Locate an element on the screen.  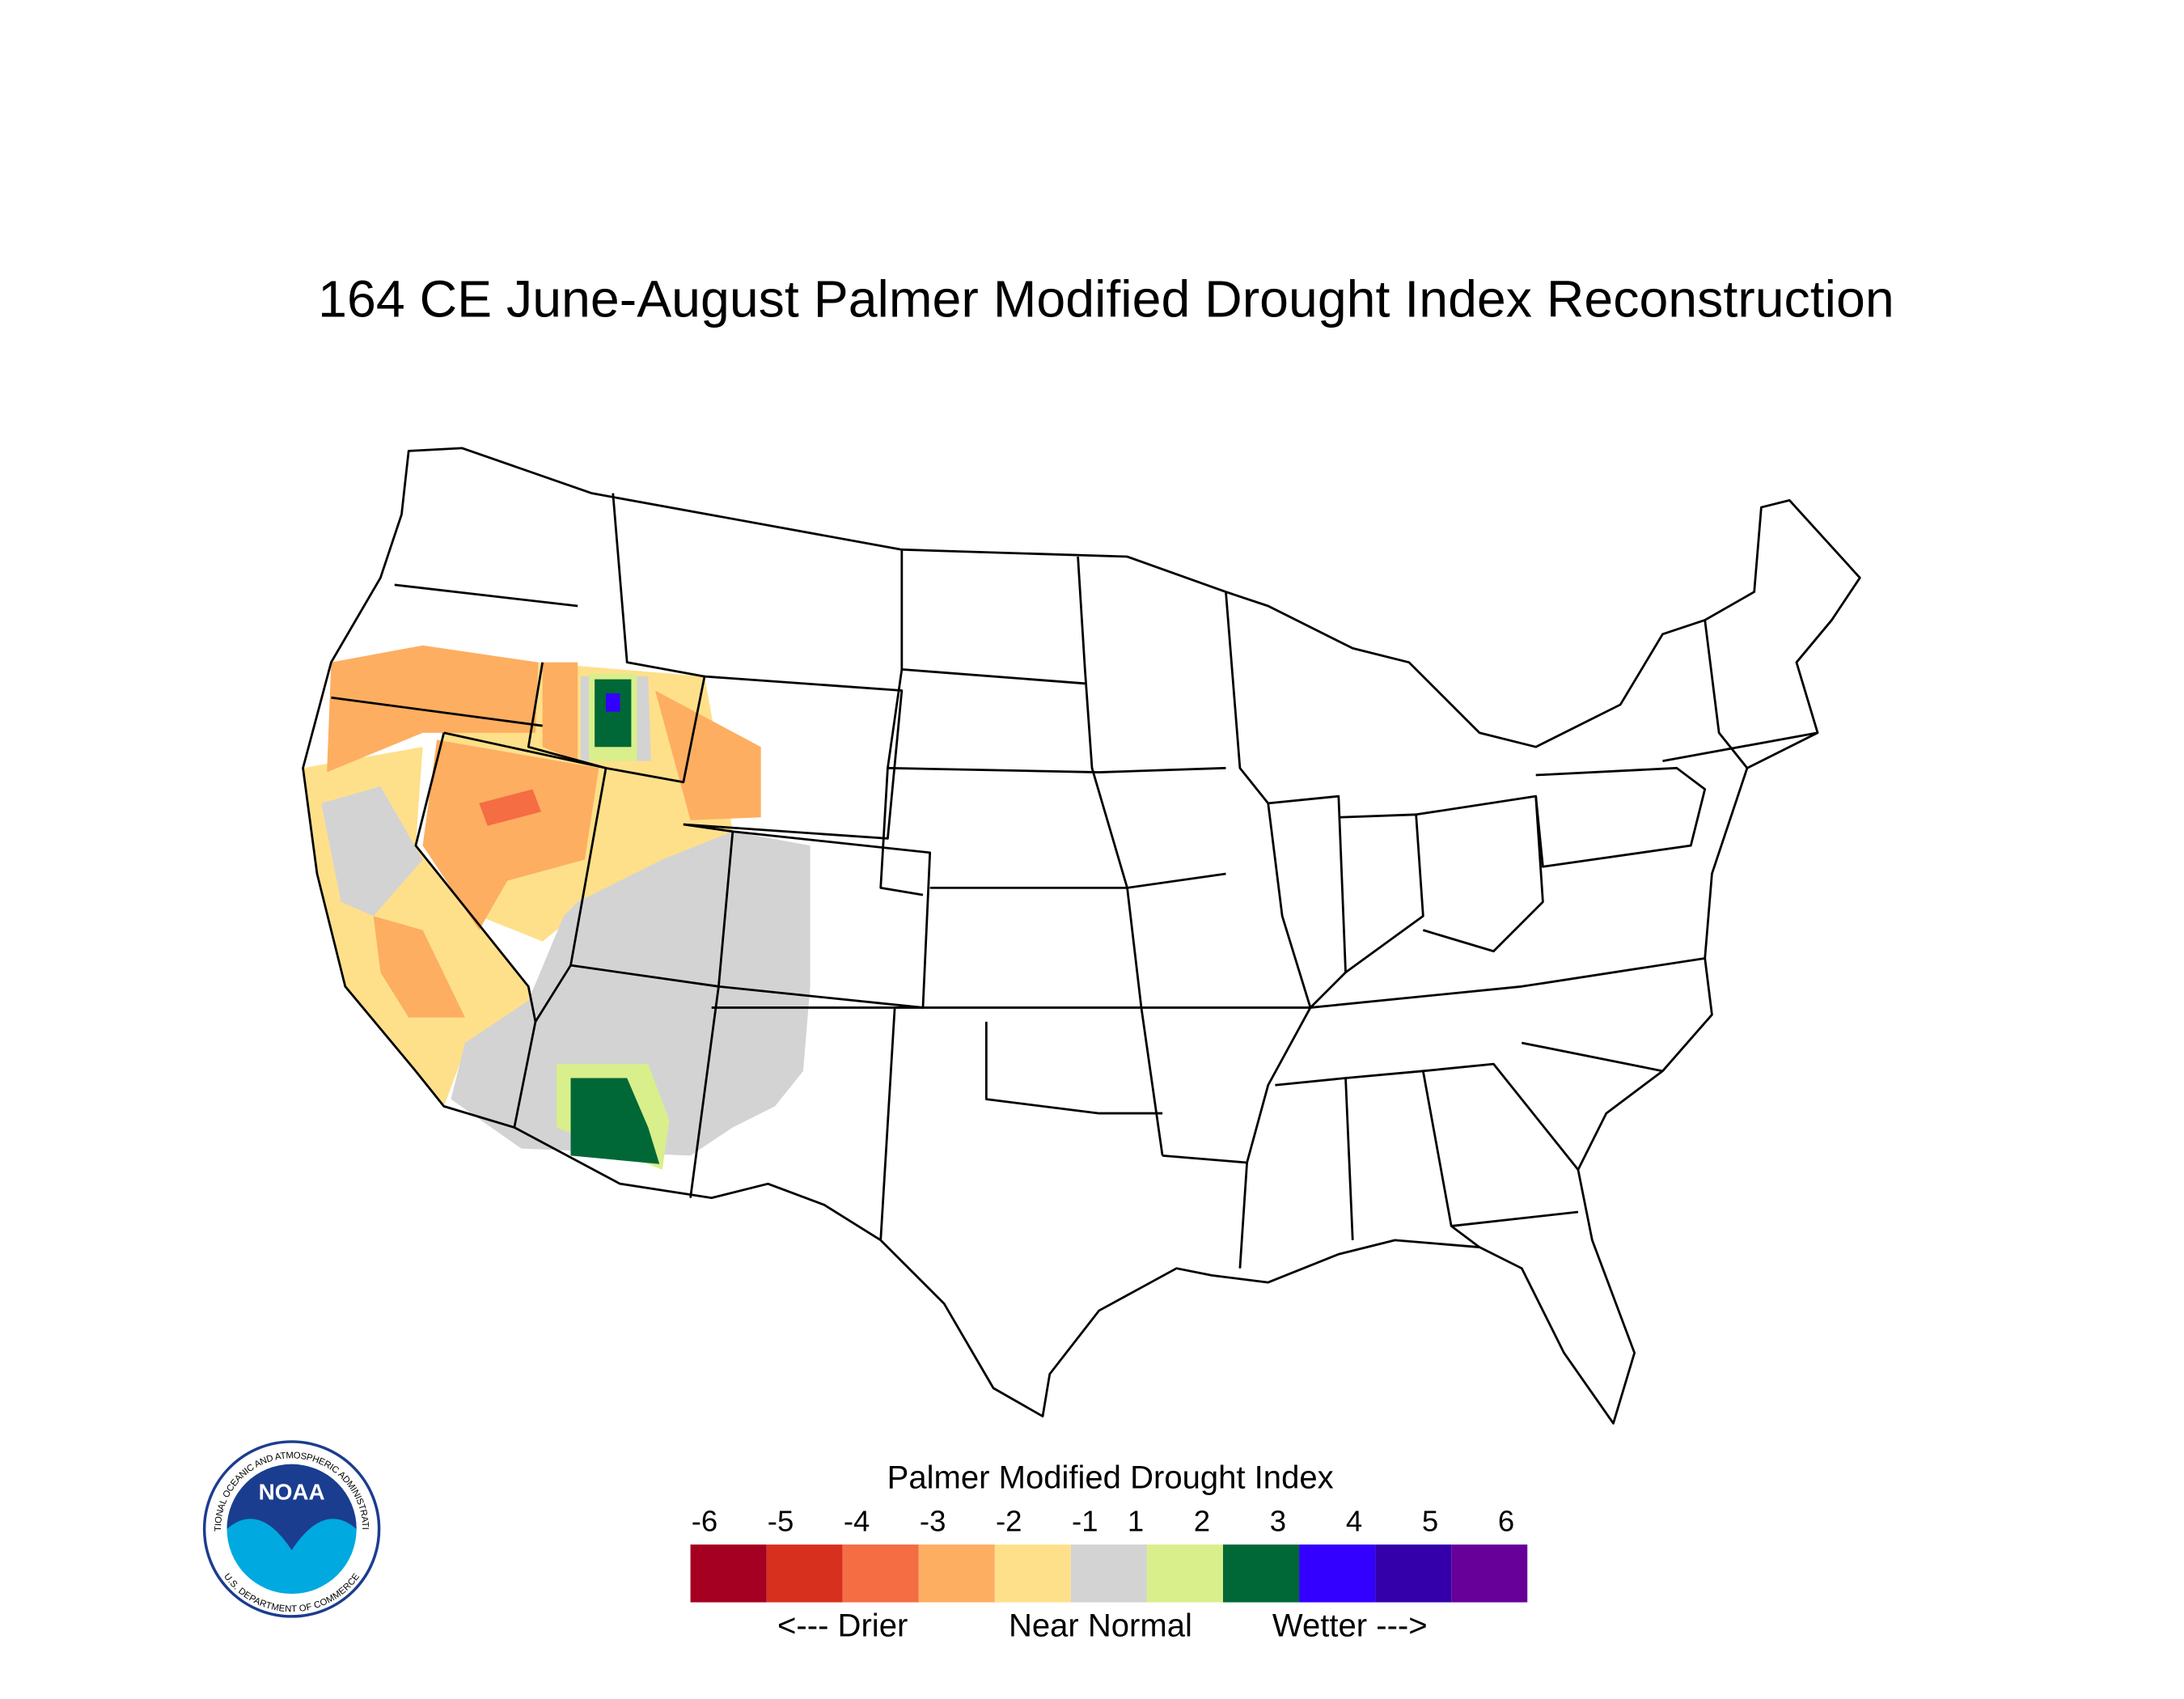
legend-label: Near Normal is located at coordinates (1100, 1625).